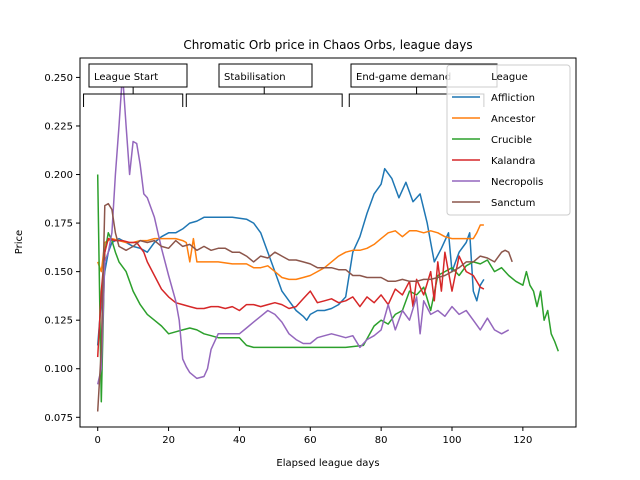 The image size is (640, 480). I want to click on x-tick-label: 120, so click(522, 440).